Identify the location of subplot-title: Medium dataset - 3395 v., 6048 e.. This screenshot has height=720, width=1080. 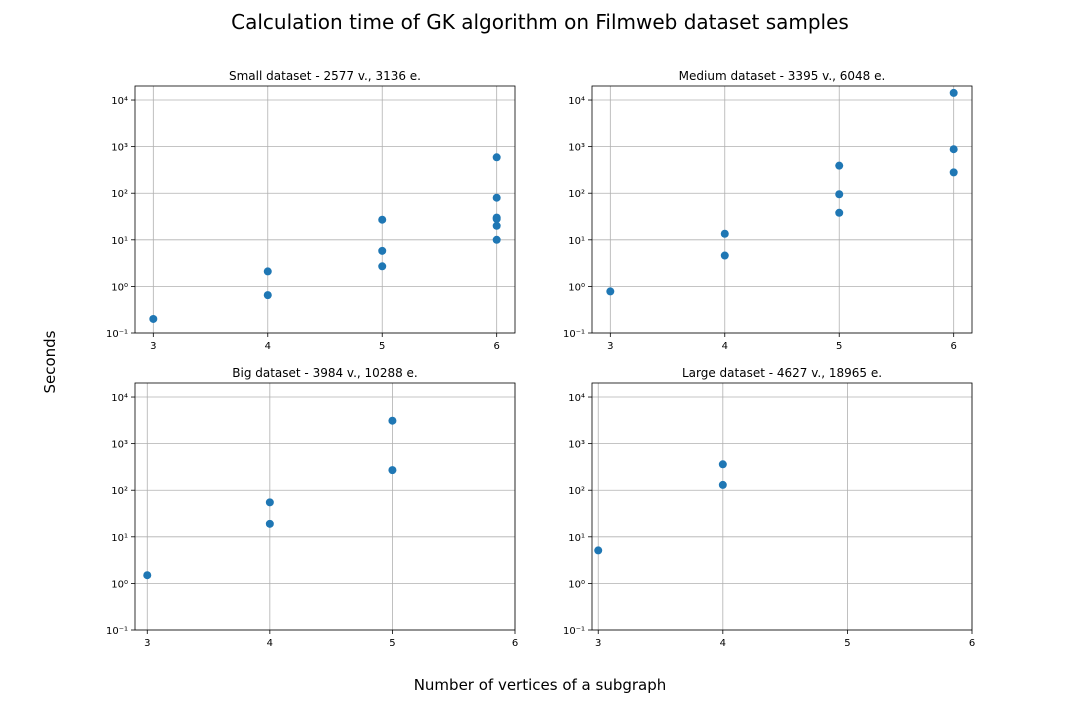
(782, 76).